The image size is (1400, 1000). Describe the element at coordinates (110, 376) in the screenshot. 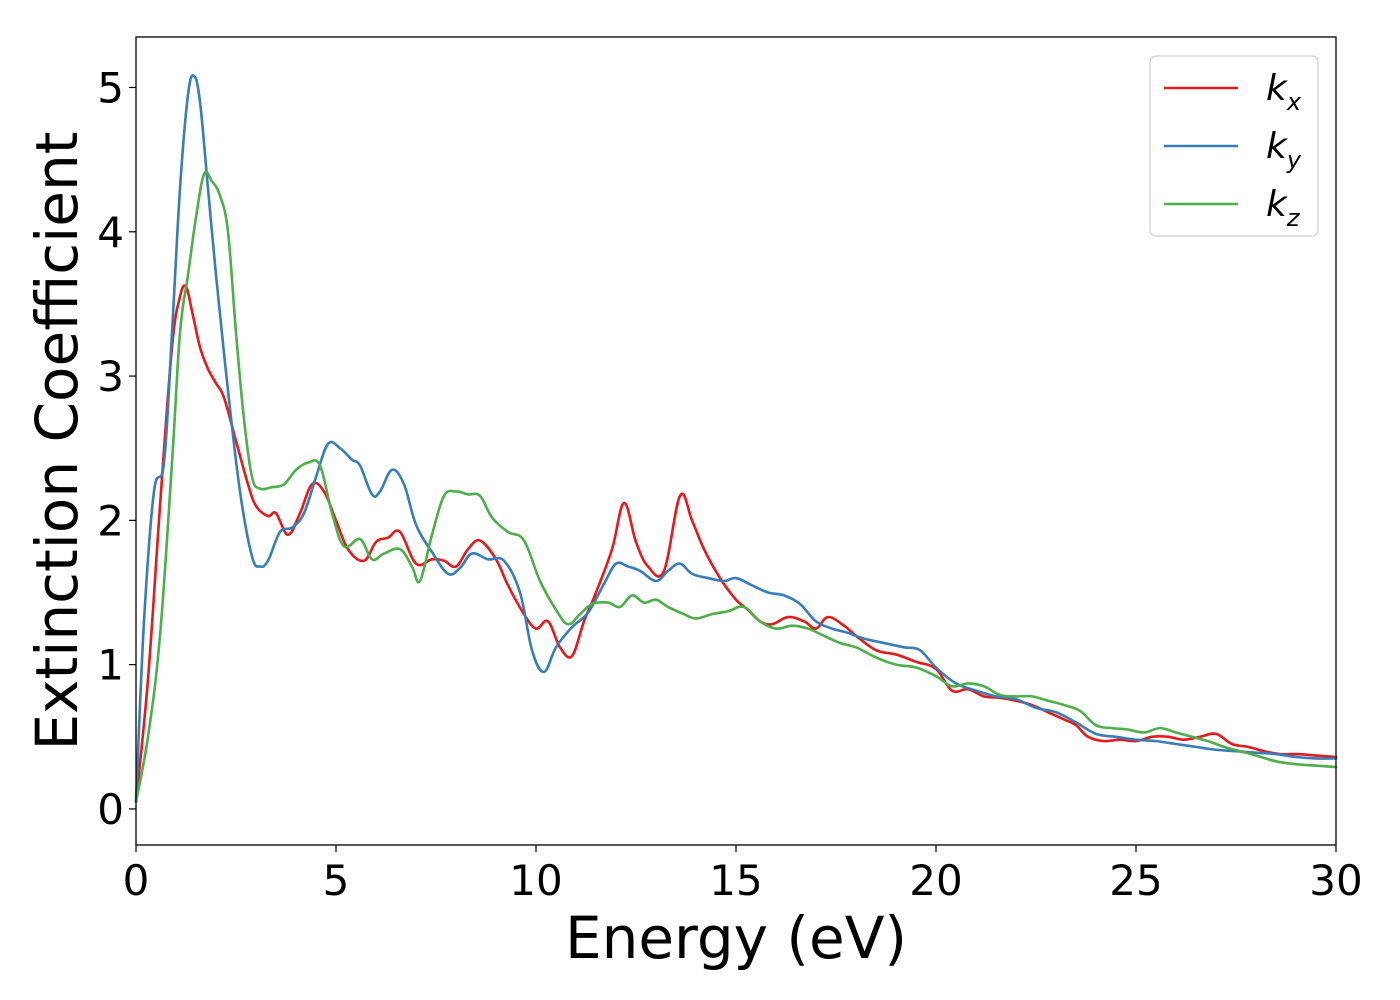

I see `y-tick-label: 3` at that location.